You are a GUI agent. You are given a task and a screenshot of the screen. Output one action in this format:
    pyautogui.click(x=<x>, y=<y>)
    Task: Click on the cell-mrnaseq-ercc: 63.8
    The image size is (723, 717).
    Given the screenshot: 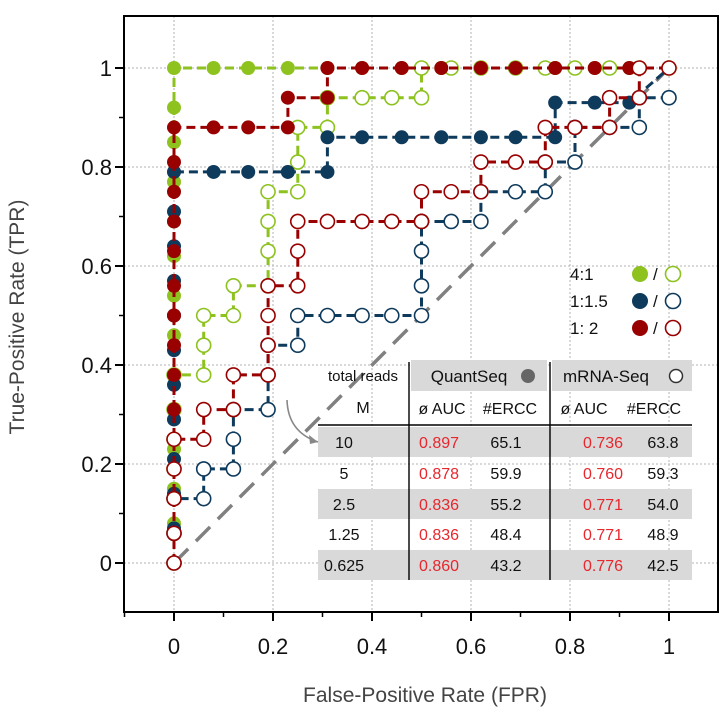 What is the action you would take?
    pyautogui.click(x=662, y=443)
    